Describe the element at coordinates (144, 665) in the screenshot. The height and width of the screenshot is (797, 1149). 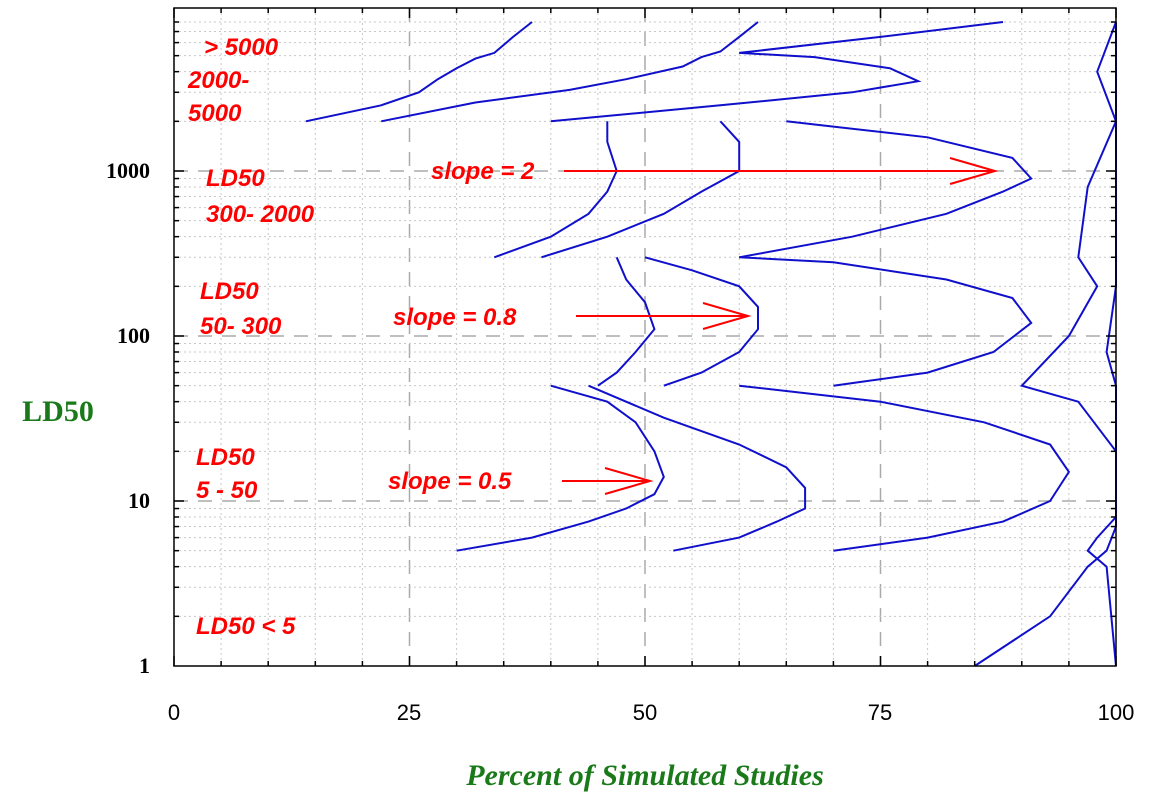
I see `y-tick-label-1: 1` at that location.